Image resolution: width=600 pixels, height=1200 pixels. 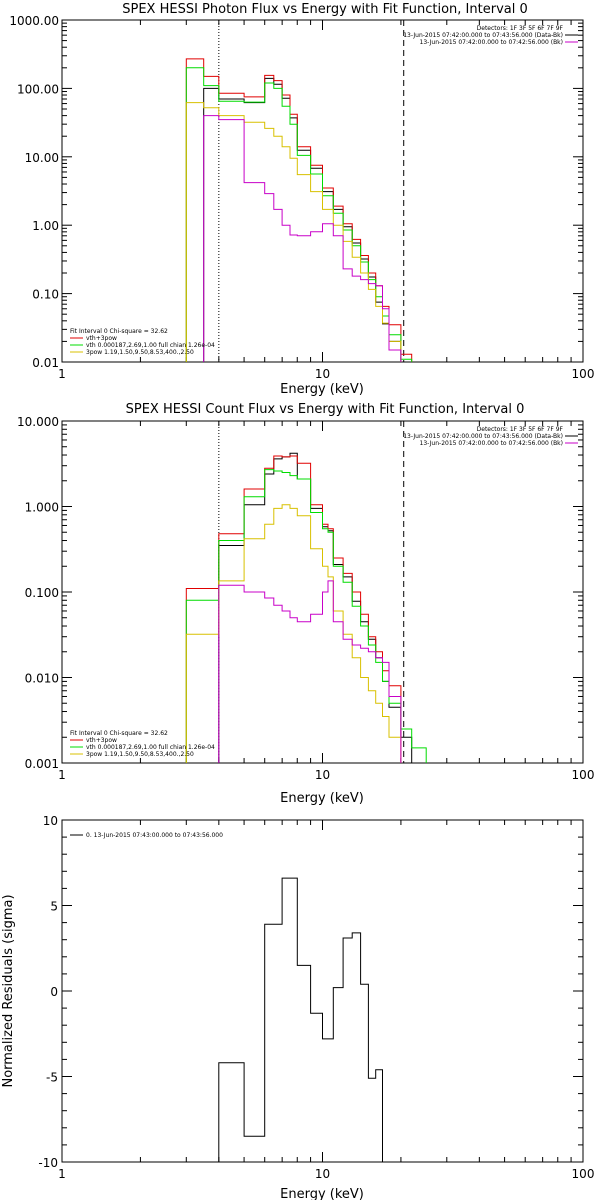 I want to click on y-tick-label: -5, so click(x=52, y=1078).